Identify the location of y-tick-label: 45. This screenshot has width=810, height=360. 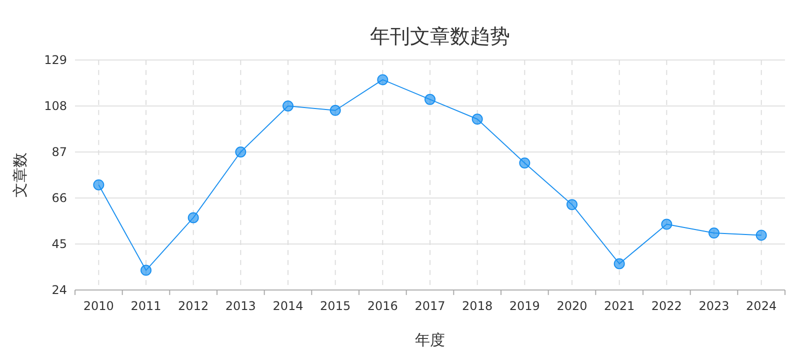
(59, 244).